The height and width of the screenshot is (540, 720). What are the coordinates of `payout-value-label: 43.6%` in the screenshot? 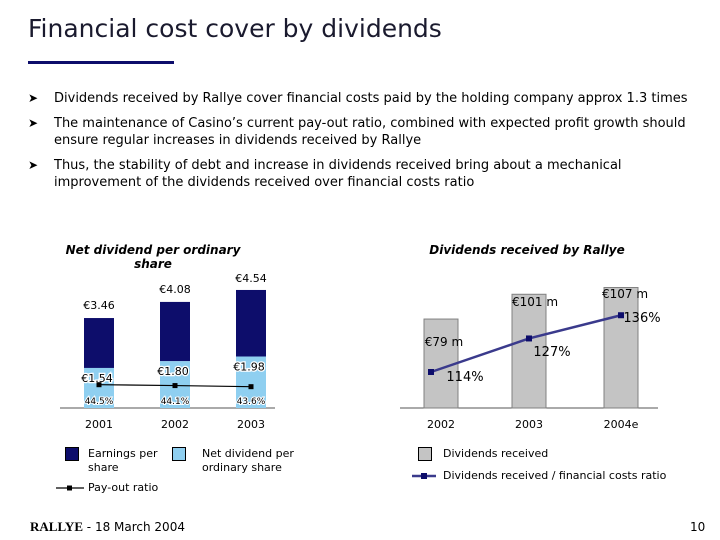 It's located at (251, 402).